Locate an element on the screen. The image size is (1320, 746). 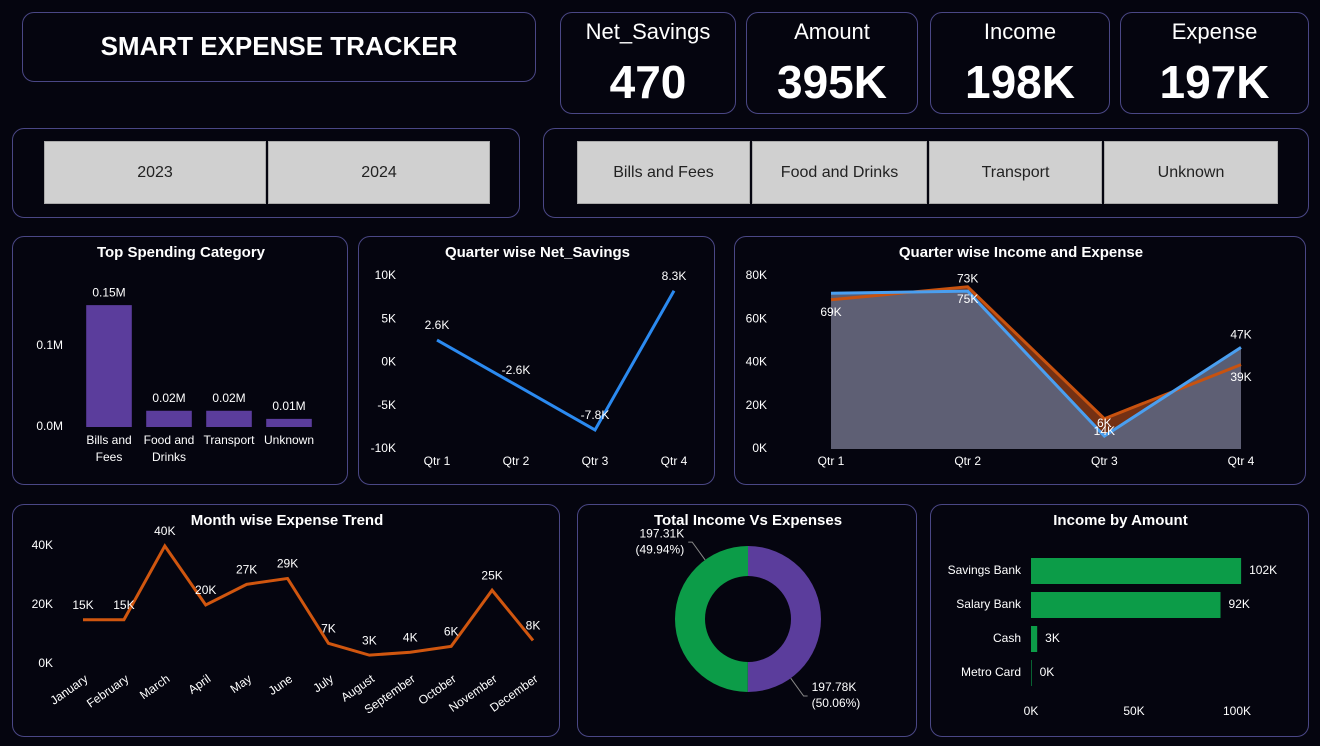
title-panel: SMART EXPENSE TRACKER is located at coordinates (279, 47).